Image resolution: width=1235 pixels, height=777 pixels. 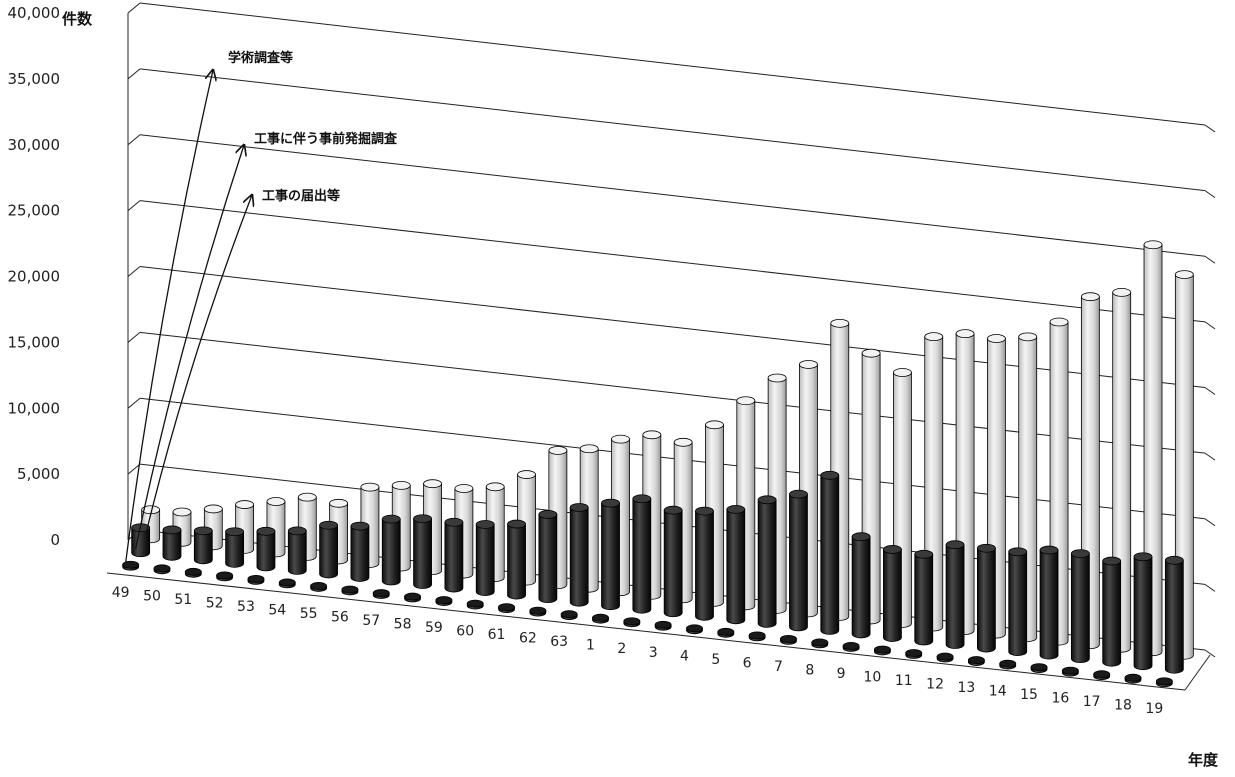 What do you see at coordinates (1154, 709) in the screenshot?
I see `x-tick-label: 19` at bounding box center [1154, 709].